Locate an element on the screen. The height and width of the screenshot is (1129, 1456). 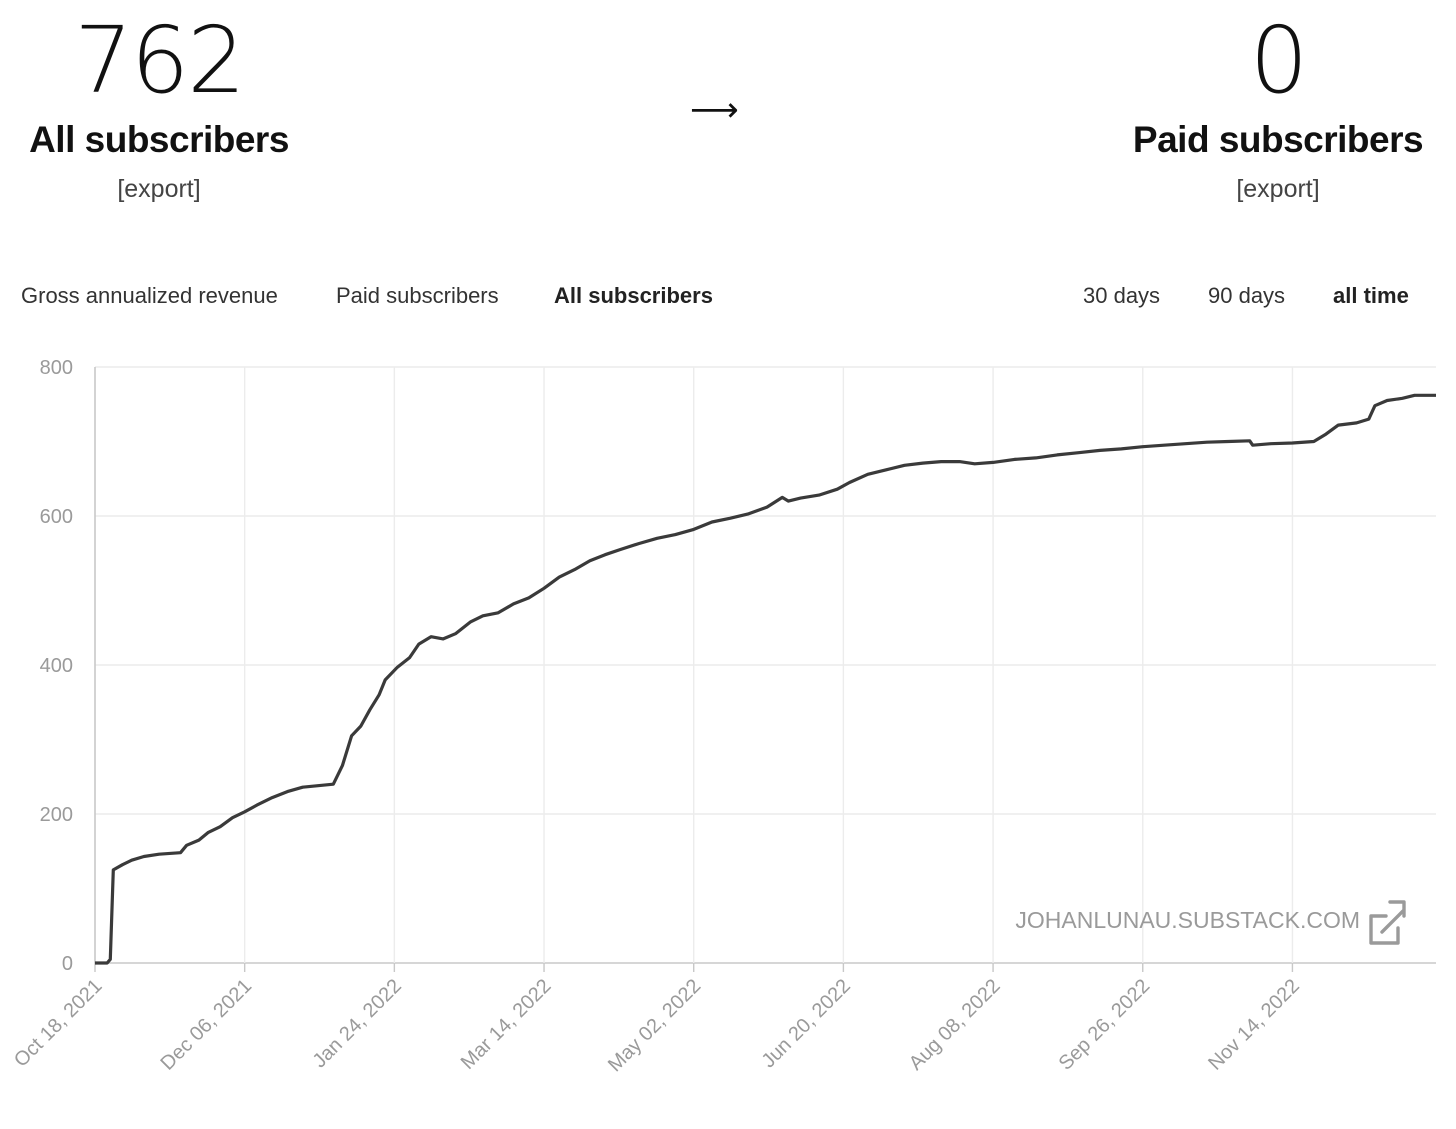
y-axis-ticks: 0 200 400 600 800 is located at coordinates (56, 666).